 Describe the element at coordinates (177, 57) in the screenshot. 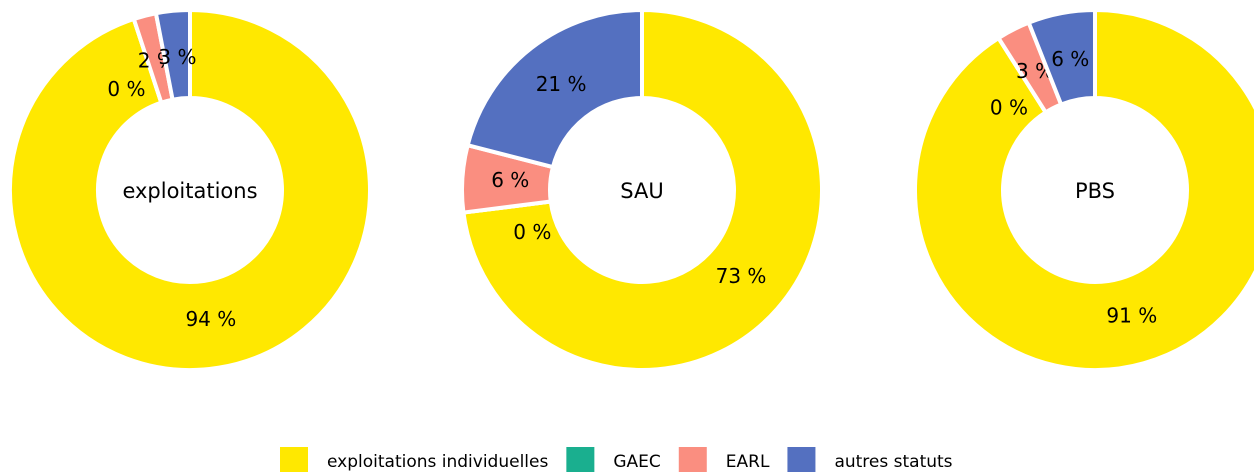

I see `slice-label: 3 %` at that location.